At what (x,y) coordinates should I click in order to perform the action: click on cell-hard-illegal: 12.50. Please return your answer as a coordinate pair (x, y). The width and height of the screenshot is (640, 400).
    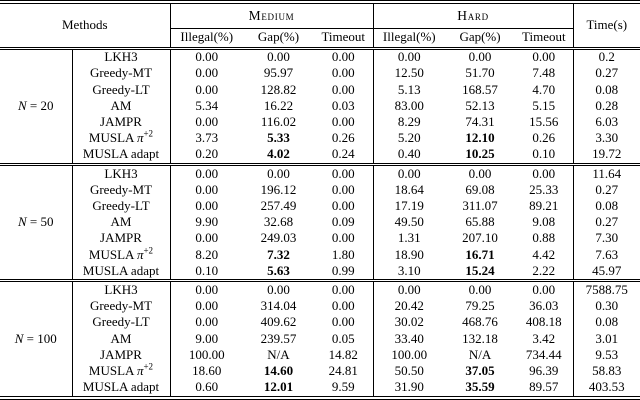
    Looking at the image, I should click on (409, 73).